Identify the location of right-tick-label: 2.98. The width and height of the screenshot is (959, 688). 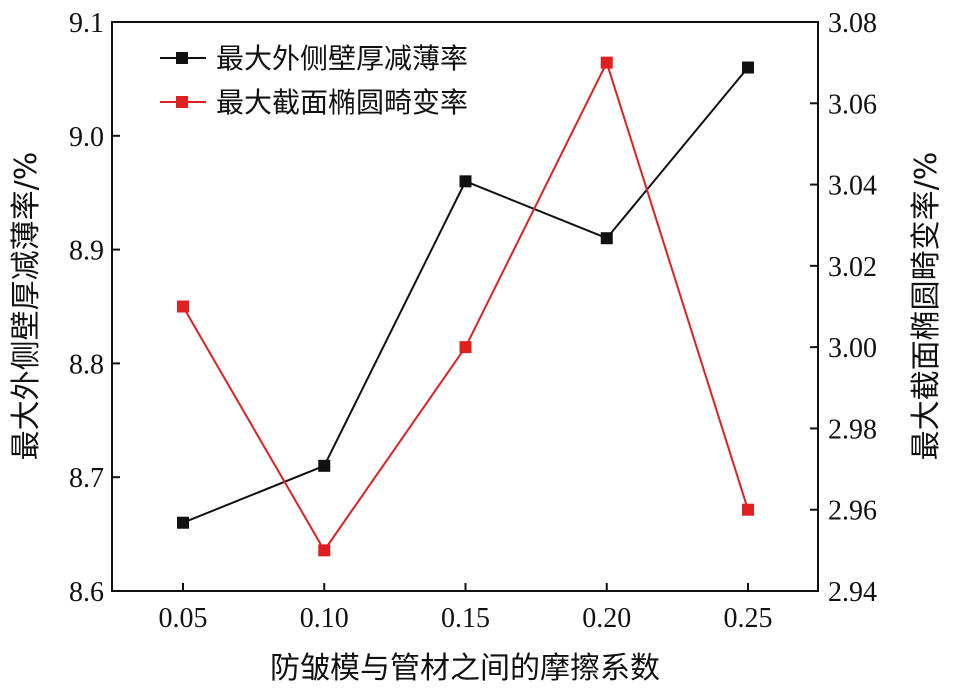
(852, 429).